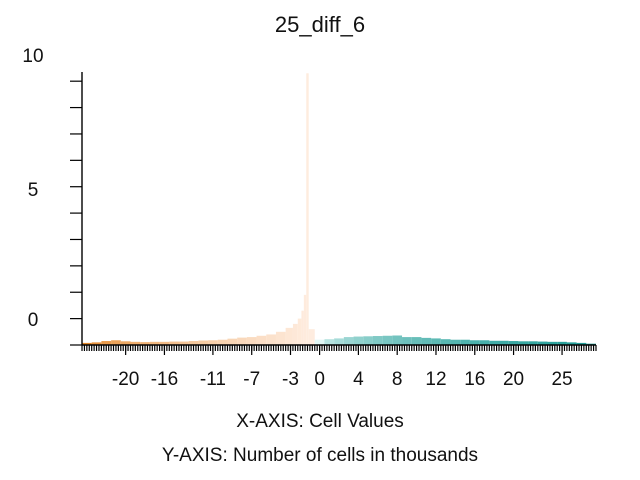  I want to click on x-tick-label: -7, so click(251, 379).